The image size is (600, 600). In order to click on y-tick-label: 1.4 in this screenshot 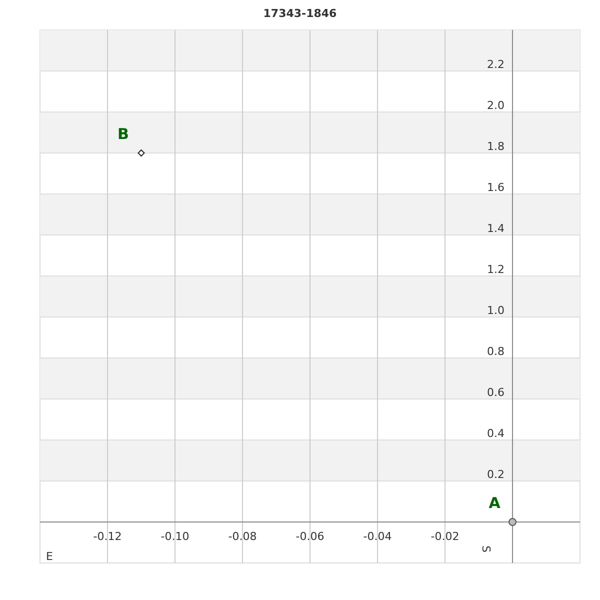, I will do `click(495, 228)`.